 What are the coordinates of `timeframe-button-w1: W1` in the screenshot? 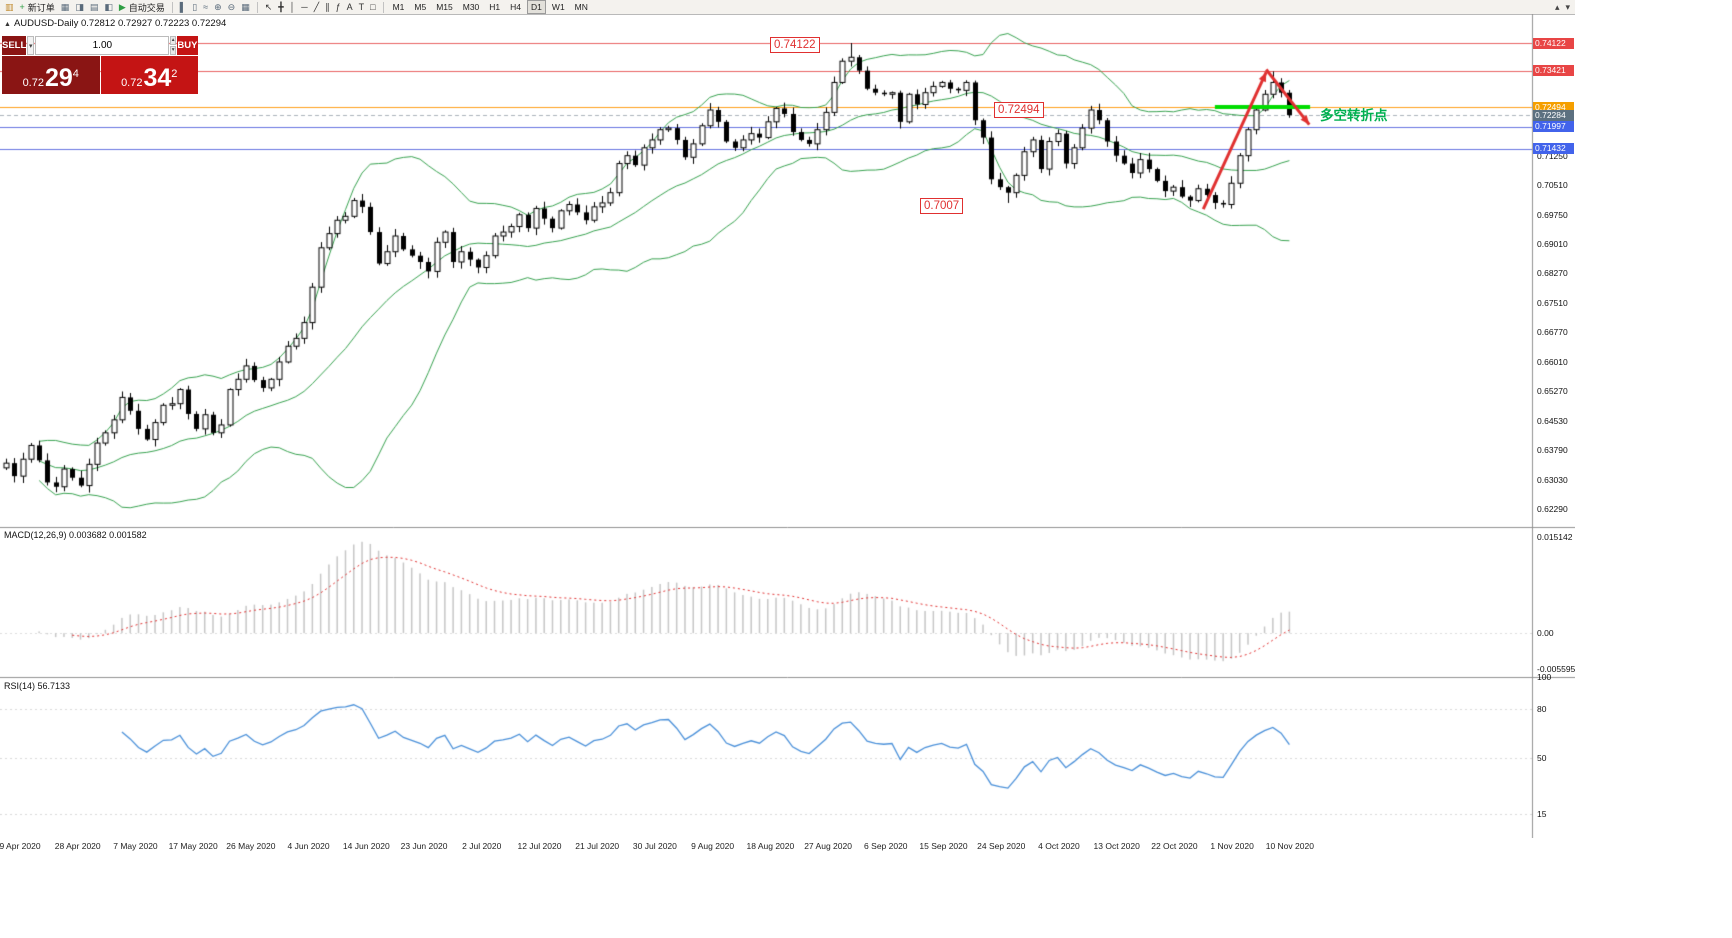 It's located at (558, 7).